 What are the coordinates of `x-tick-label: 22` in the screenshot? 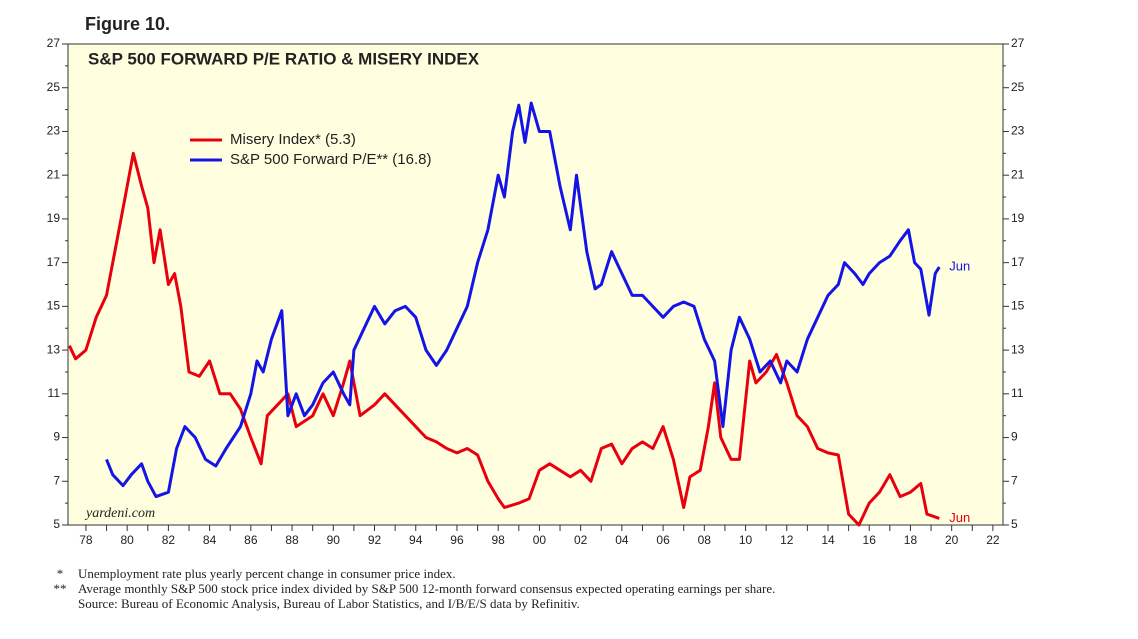 It's located at (993, 540).